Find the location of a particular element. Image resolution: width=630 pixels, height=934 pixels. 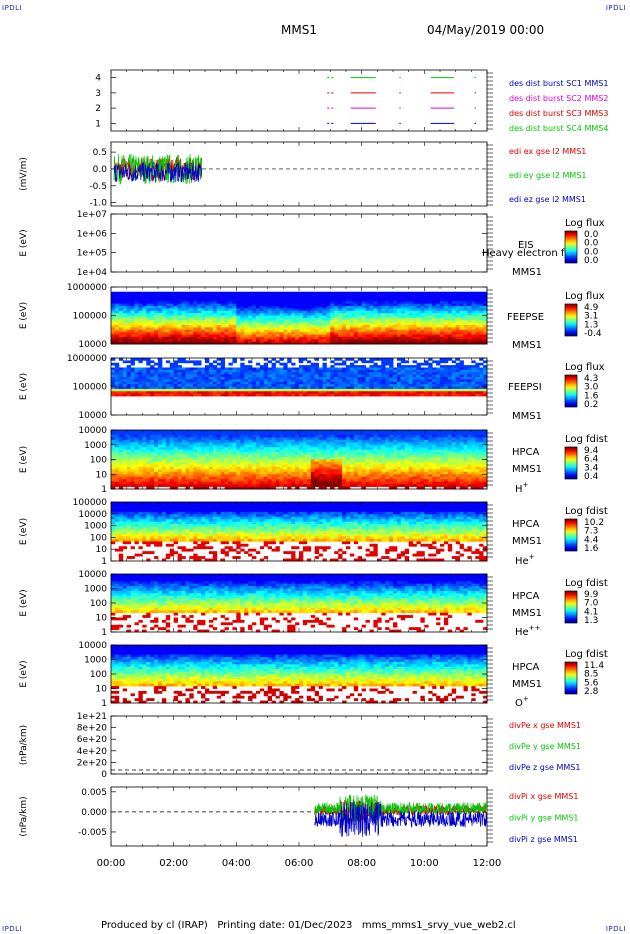

feepse-ytick-label: 10000 is located at coordinates (92, 345).